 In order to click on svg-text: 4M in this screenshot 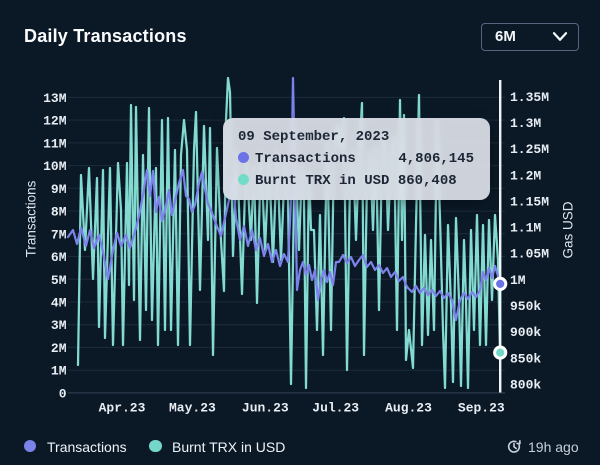, I will do `click(59, 303)`.